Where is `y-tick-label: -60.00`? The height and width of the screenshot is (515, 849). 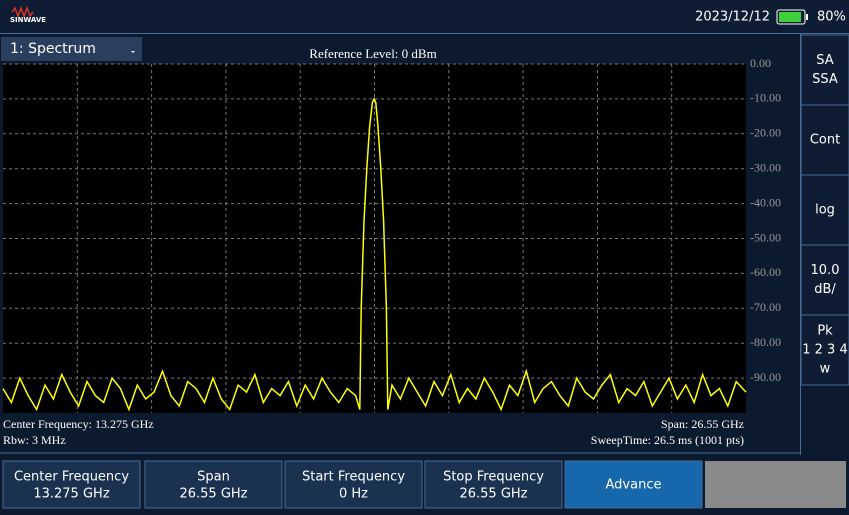 y-tick-label: -60.00 is located at coordinates (765, 272).